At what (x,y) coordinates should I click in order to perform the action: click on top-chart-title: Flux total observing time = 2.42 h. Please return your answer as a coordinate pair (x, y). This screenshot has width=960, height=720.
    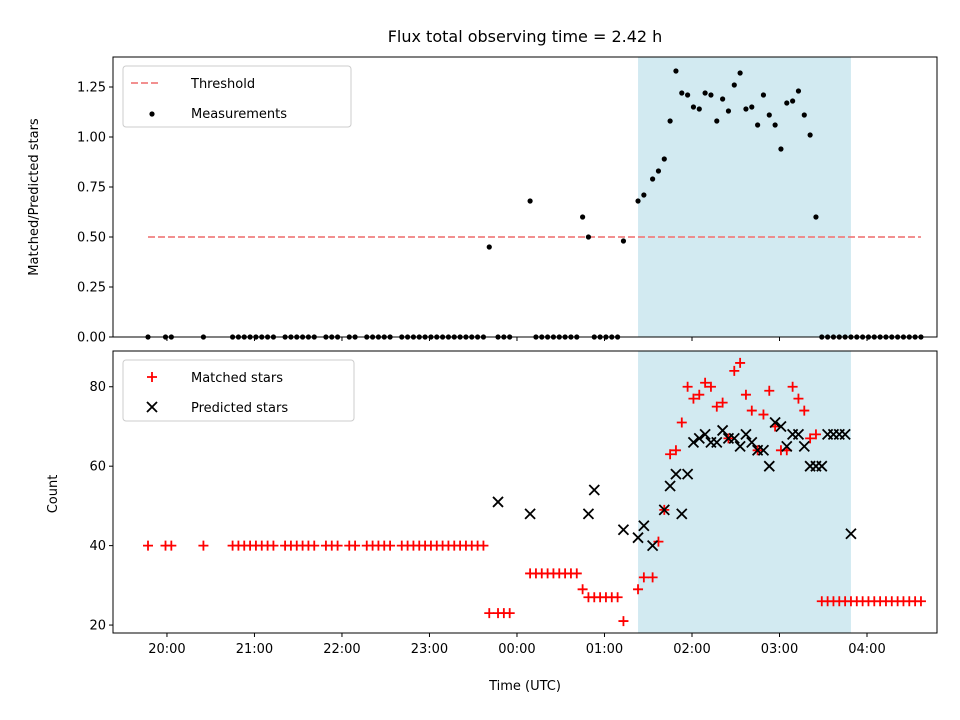
    Looking at the image, I should click on (525, 36).